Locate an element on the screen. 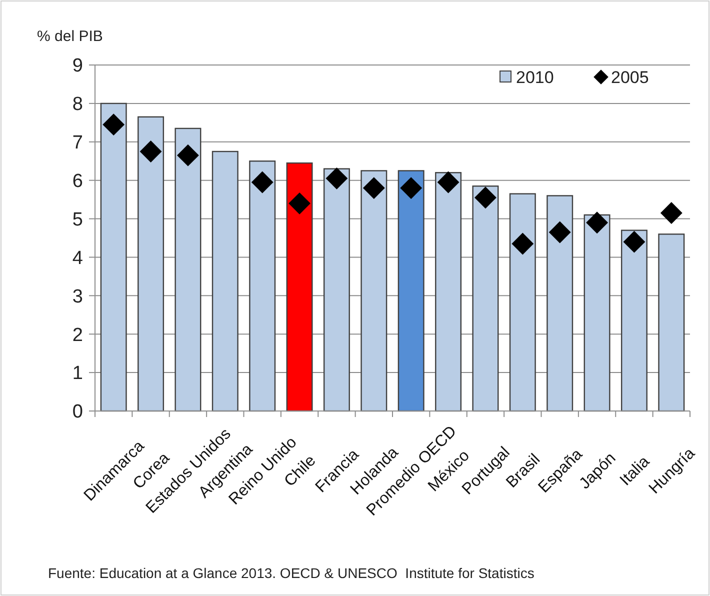  y-tick-label: 5 is located at coordinates (77, 219).